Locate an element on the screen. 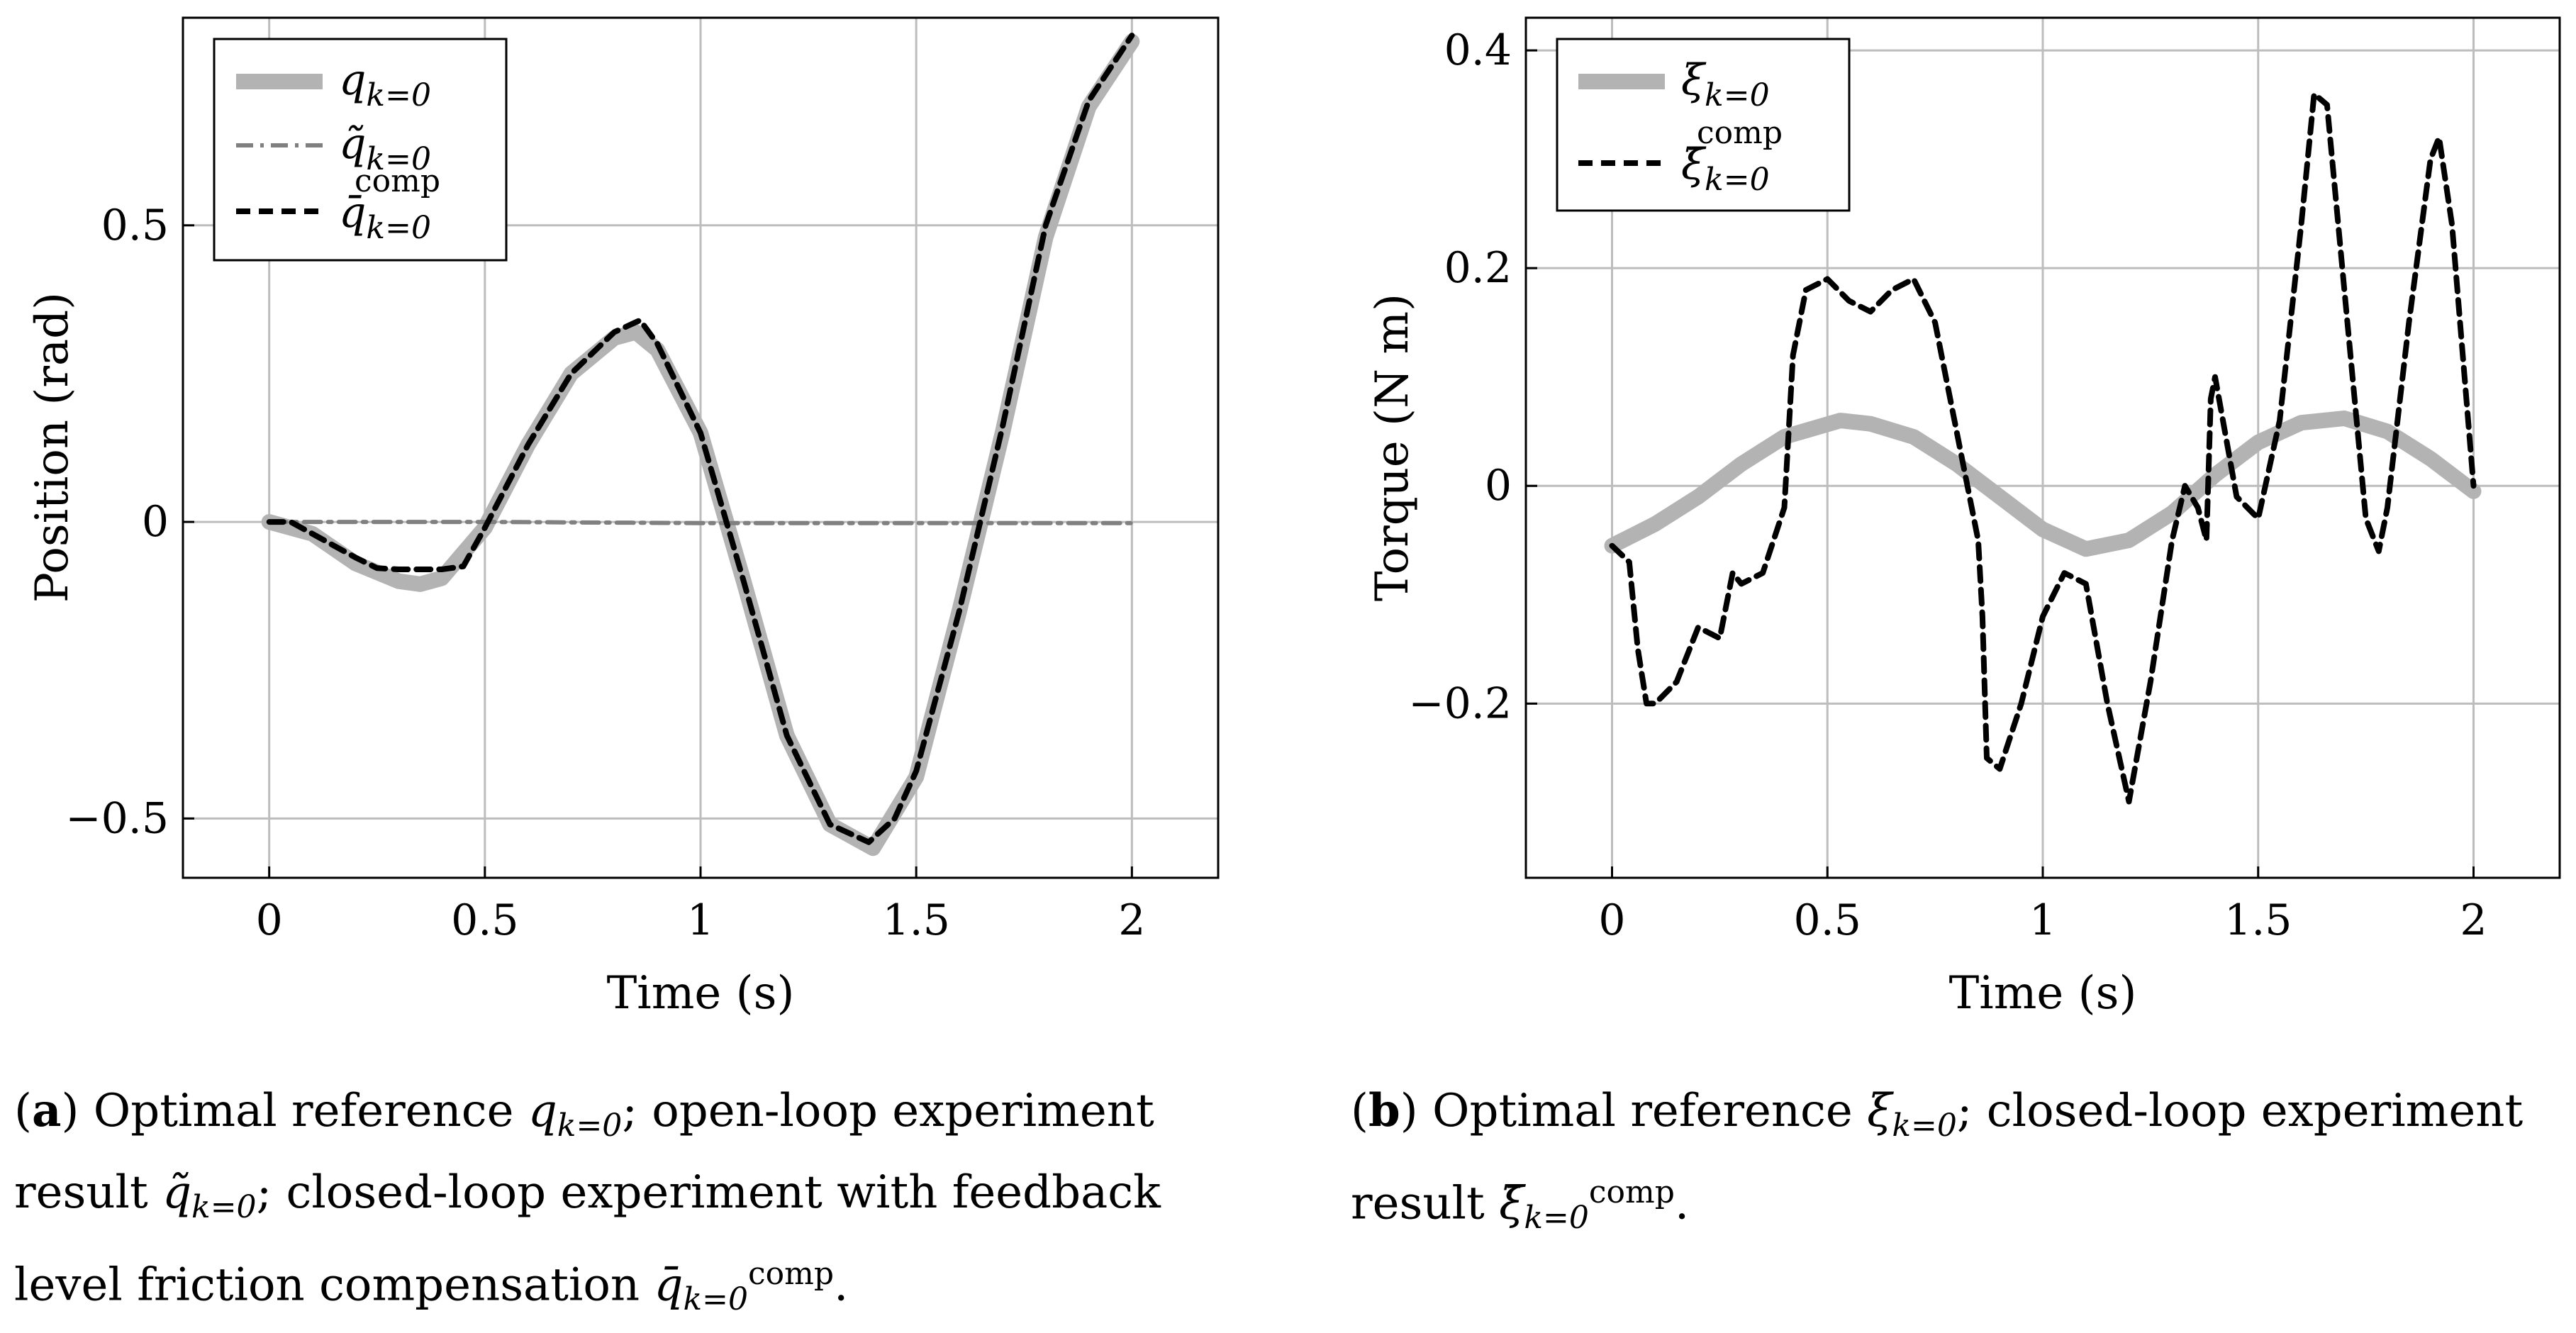  panel-a-x-tick-label-1: 0.5 is located at coordinates (484, 920).